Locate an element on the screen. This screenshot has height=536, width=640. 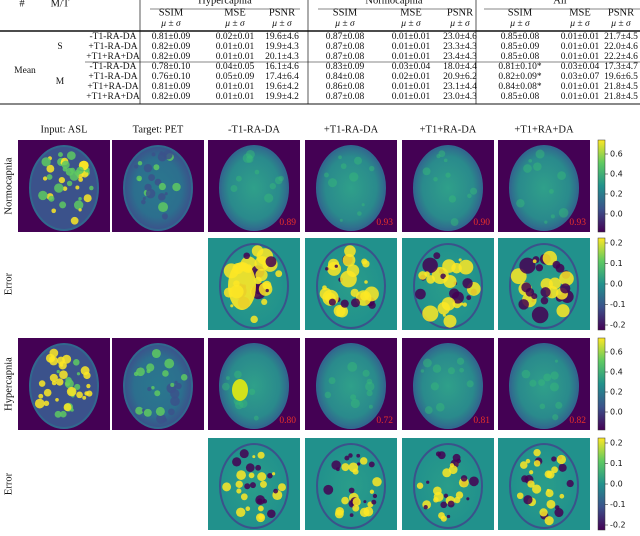
blob is located at coordinates (240, 390).